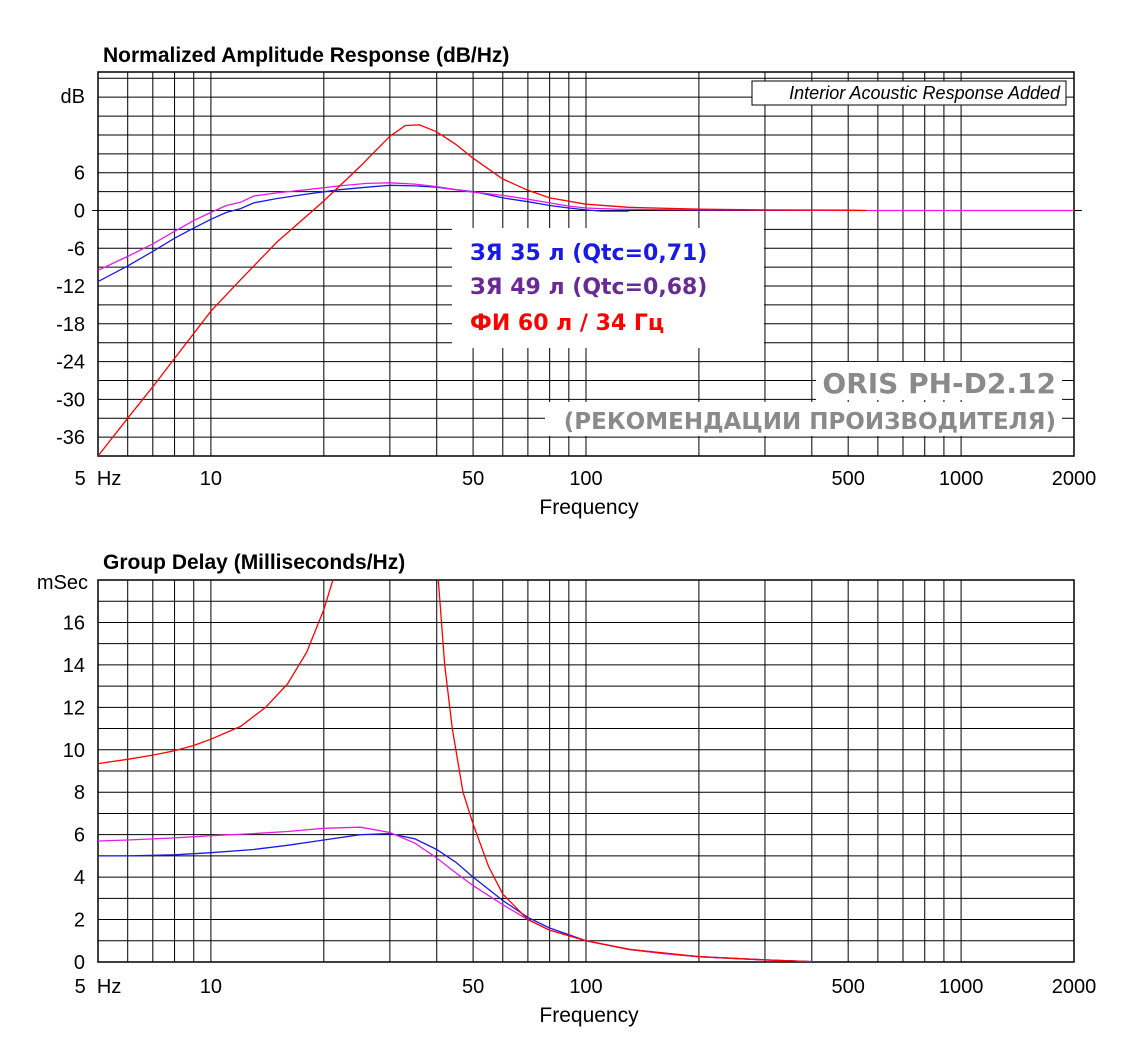 Image resolution: width=1130 pixels, height=1062 pixels. What do you see at coordinates (73, 97) in the screenshot?
I see `amplitude-y-unit: dB` at bounding box center [73, 97].